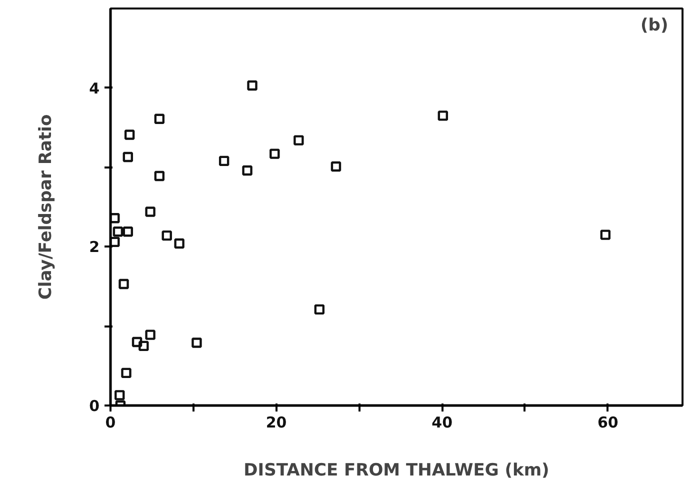  What do you see at coordinates (607, 423) in the screenshot?
I see `x-tick-label: 60` at bounding box center [607, 423].